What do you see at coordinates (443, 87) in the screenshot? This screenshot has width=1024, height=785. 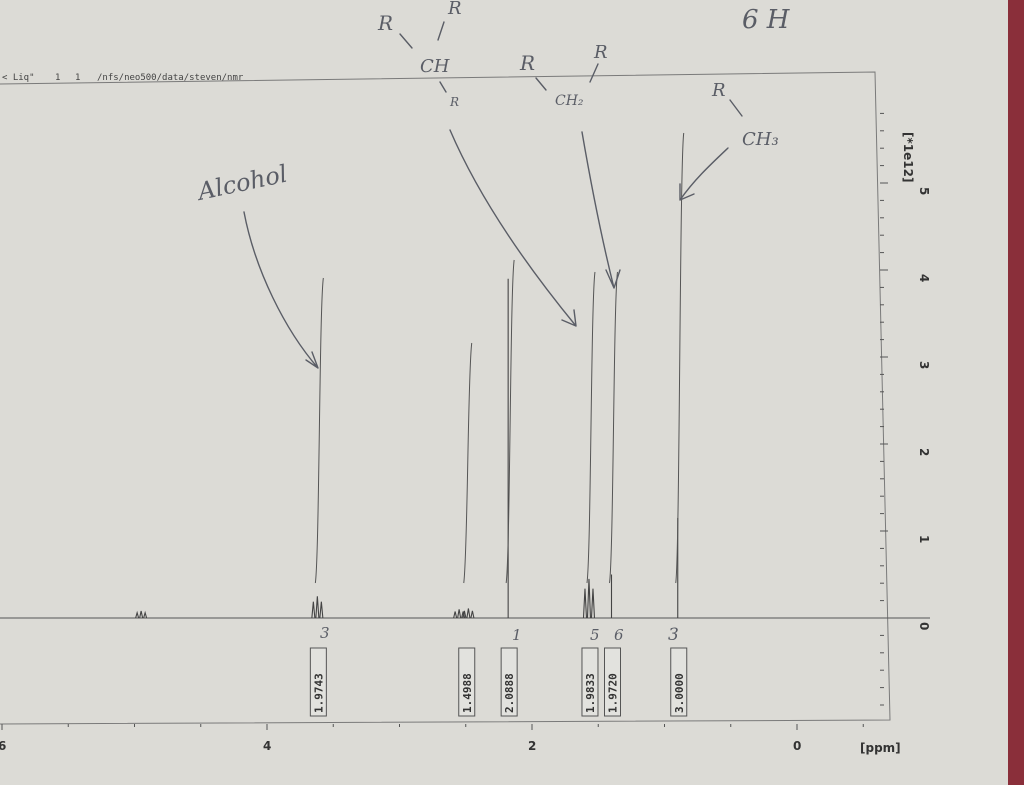 I see `bond-ch-lower` at bounding box center [443, 87].